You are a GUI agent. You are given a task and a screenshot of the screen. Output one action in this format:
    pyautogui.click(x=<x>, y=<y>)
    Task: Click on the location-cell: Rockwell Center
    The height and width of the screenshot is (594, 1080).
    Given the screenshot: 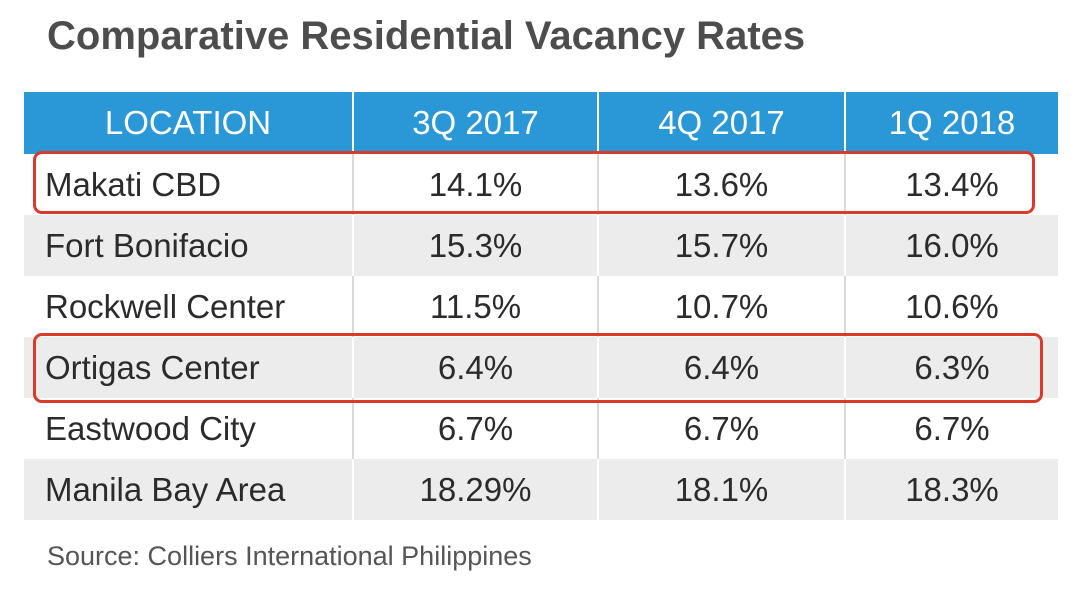 What is the action you would take?
    pyautogui.click(x=188, y=306)
    